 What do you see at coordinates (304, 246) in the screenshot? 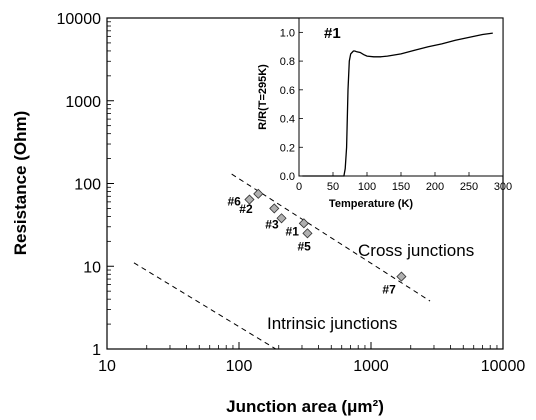
I see `data-point-label: #5` at bounding box center [304, 246].